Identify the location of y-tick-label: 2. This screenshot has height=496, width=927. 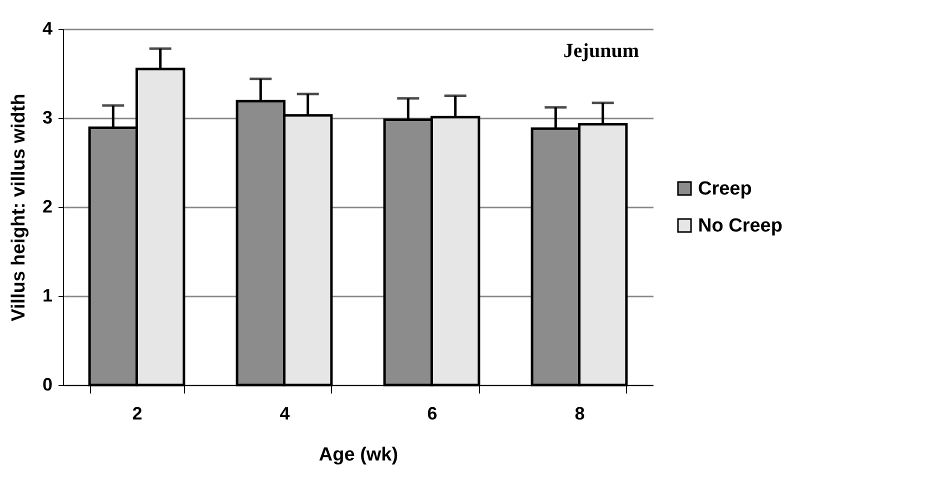
(47, 206).